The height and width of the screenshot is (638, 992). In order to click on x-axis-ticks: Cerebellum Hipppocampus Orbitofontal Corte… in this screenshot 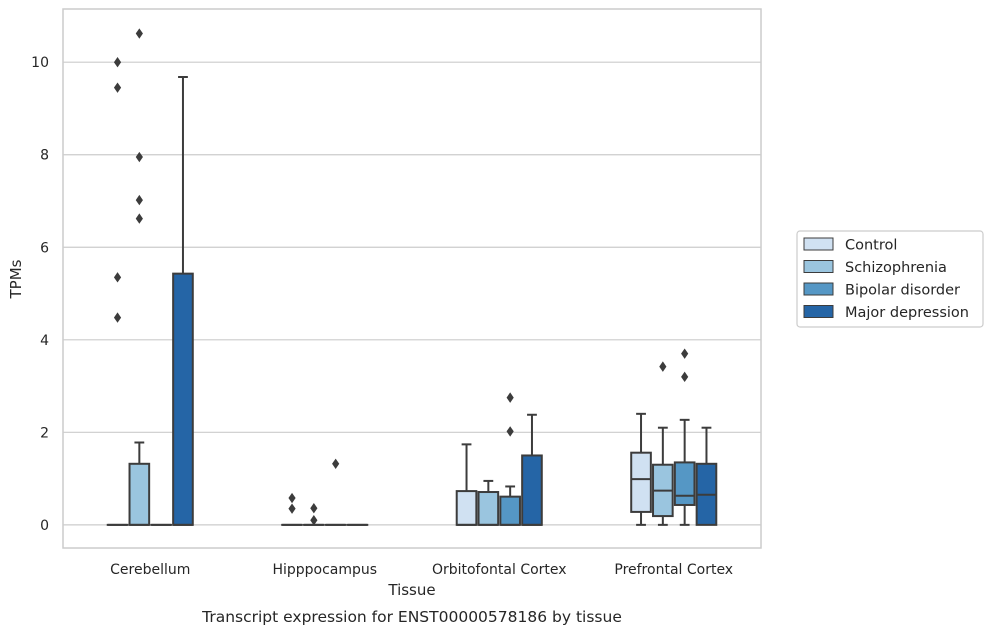, I will do `click(421, 570)`.